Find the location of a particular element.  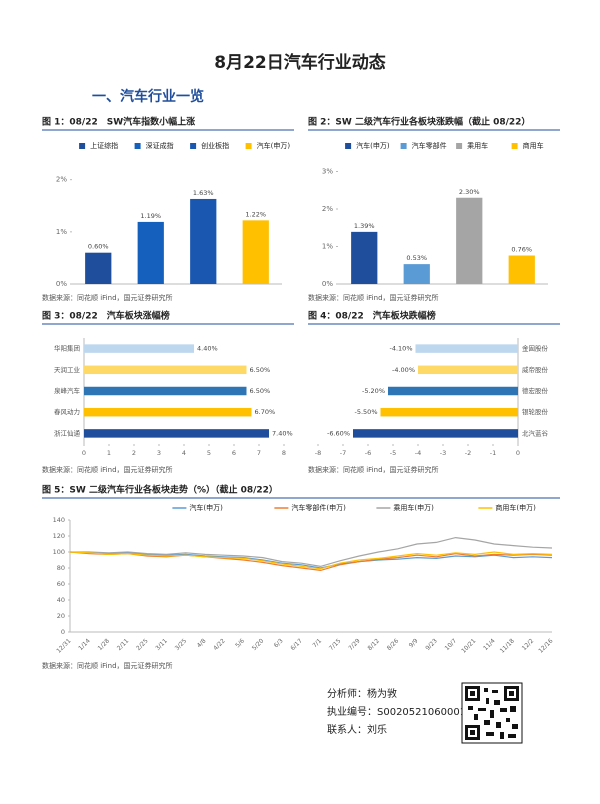

y-tick-label: 2% is located at coordinates (61, 180).